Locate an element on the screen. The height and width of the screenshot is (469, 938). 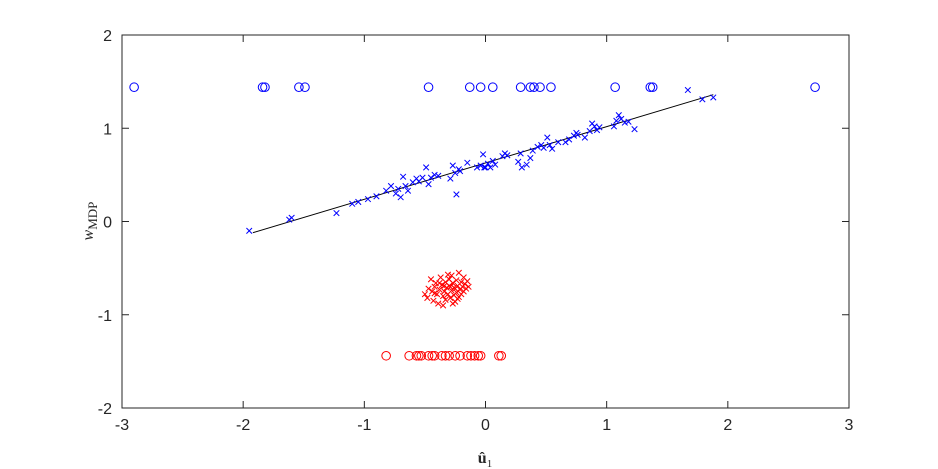
x-tick-label: 3 is located at coordinates (849, 425).